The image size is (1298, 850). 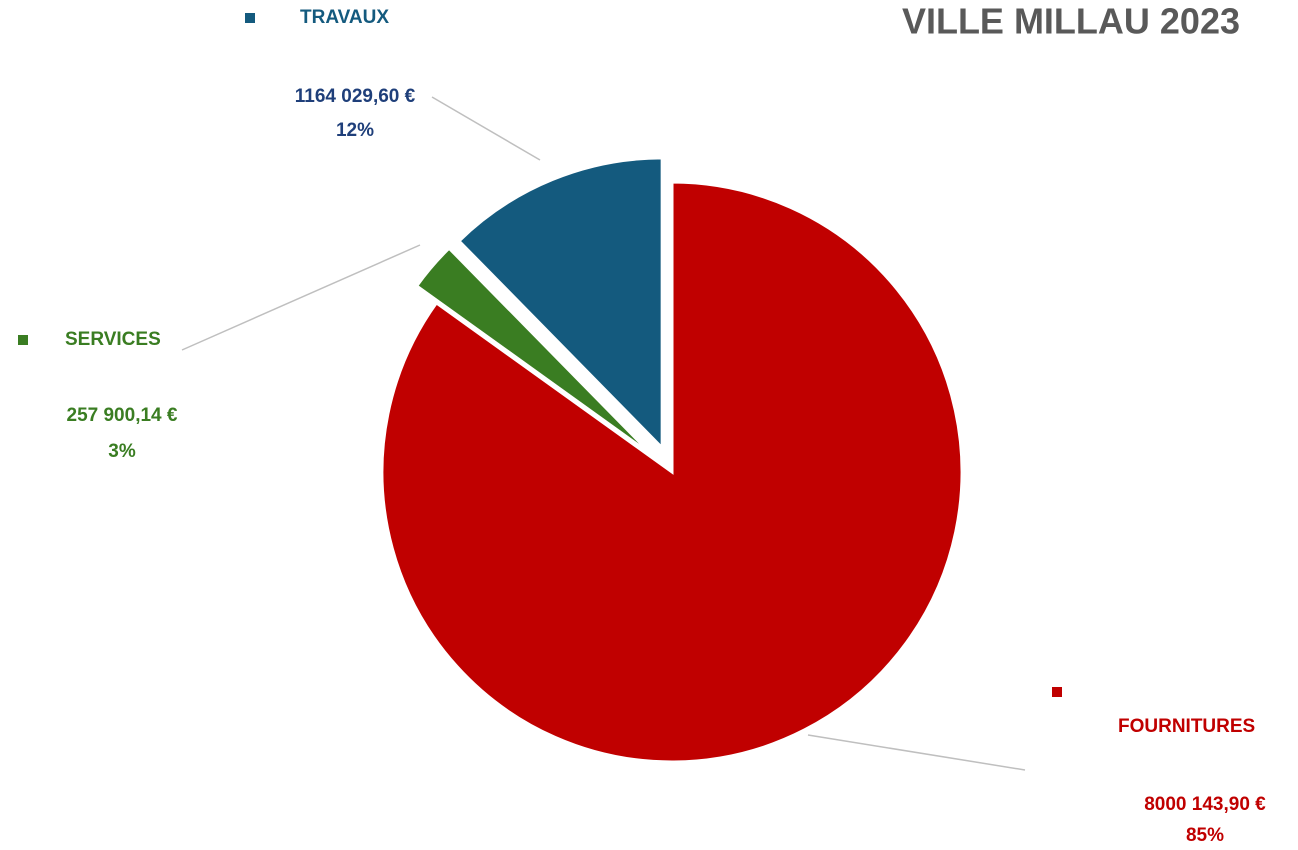 What do you see at coordinates (1205, 835) in the screenshot?
I see `percent-label: 85%` at bounding box center [1205, 835].